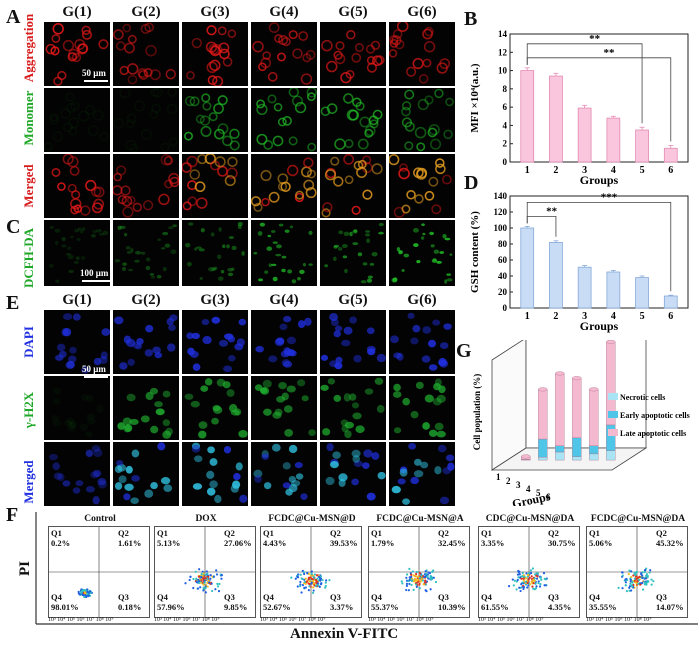 The width and height of the screenshot is (700, 646). Describe the element at coordinates (505, 162) in the screenshot. I see `y-tick-label: 0` at that location.